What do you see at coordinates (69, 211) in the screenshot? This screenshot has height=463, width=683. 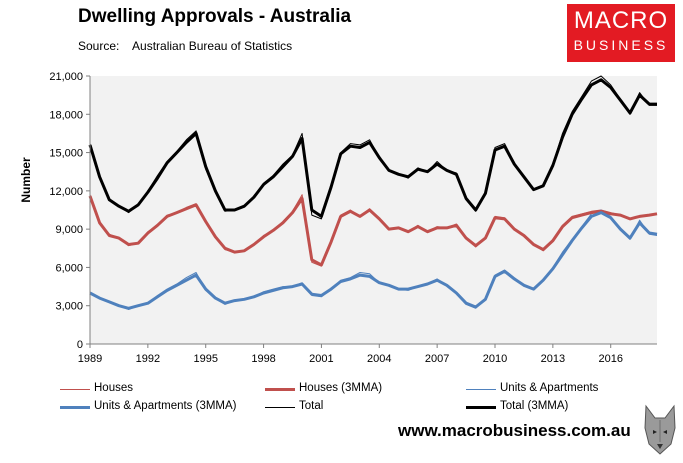 I see `y-axis: 0 3,000 6,000 9,000 12,000 15,000 18,000 21,000` at bounding box center [69, 211].